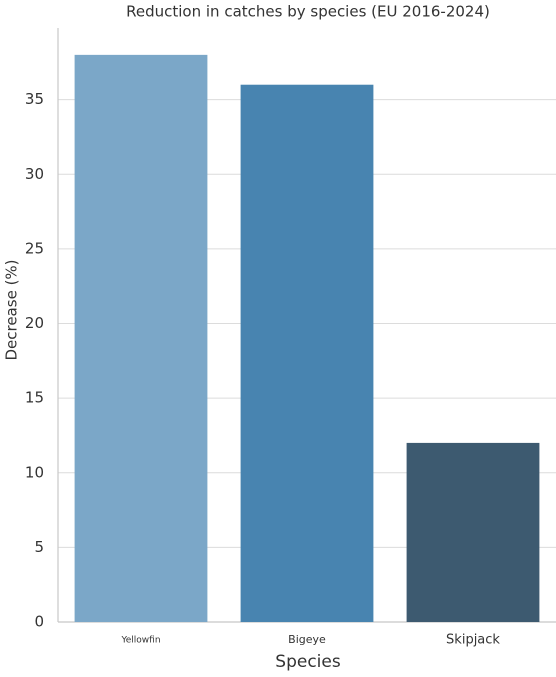  I want to click on x-axis-label: Species, so click(308, 662).